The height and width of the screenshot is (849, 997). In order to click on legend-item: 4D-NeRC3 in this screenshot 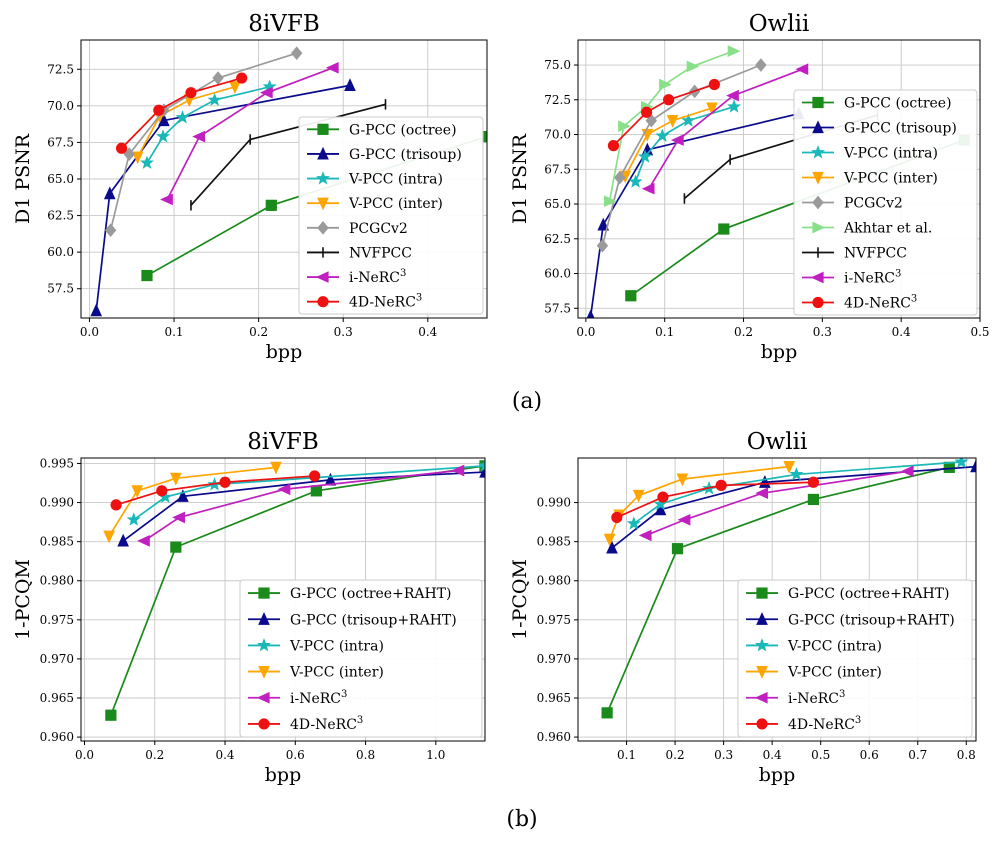, I will do `click(364, 302)`.